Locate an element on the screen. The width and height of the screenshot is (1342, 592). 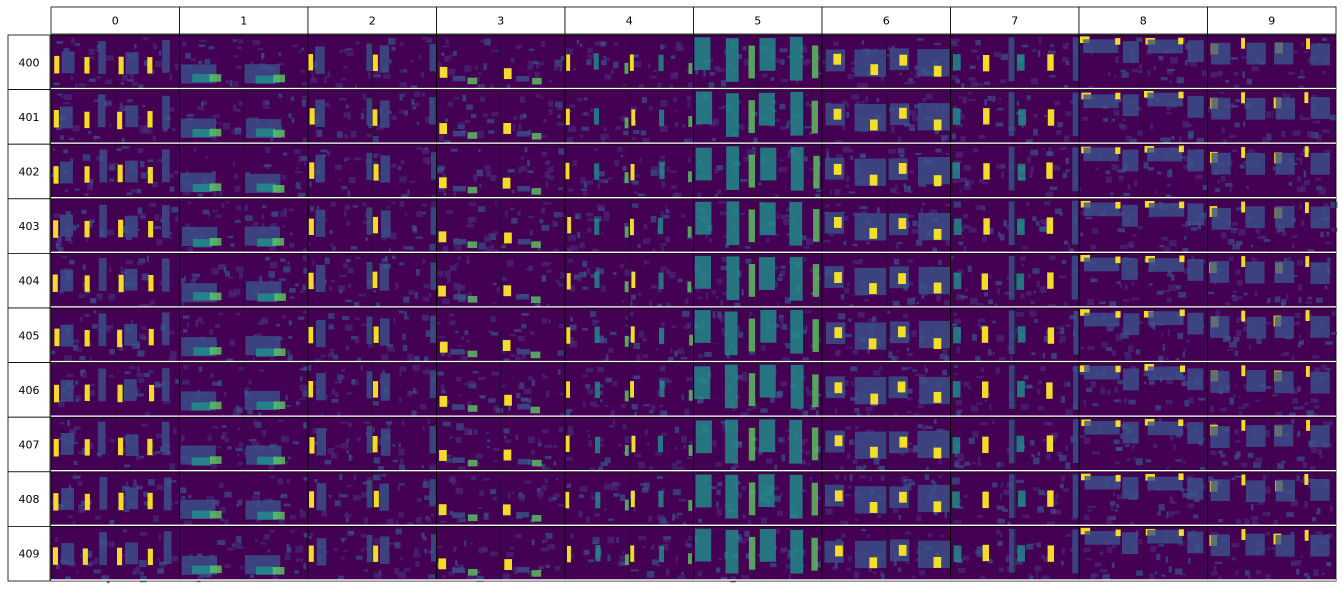
column-label: 1 is located at coordinates (243, 21).